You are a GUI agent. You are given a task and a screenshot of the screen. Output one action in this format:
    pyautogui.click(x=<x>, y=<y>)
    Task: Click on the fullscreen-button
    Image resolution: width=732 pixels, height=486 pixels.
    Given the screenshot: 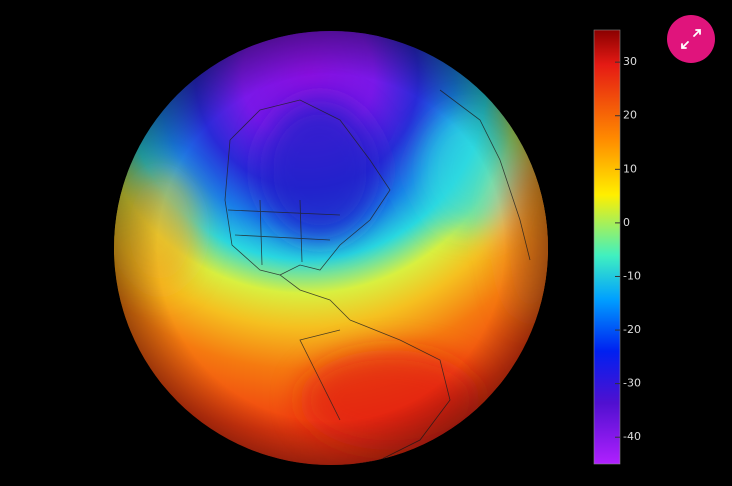 What is the action you would take?
    pyautogui.click(x=691, y=39)
    